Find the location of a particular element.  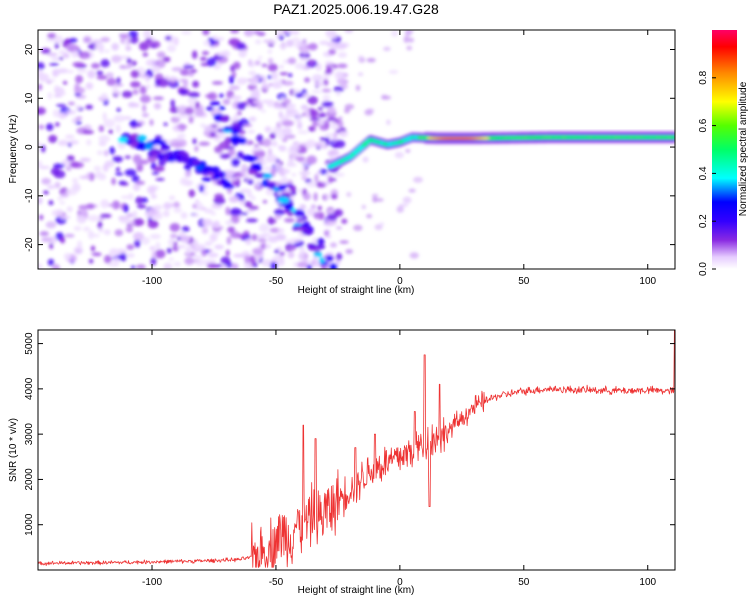

y-tick-label: 20 is located at coordinates (29, 50).